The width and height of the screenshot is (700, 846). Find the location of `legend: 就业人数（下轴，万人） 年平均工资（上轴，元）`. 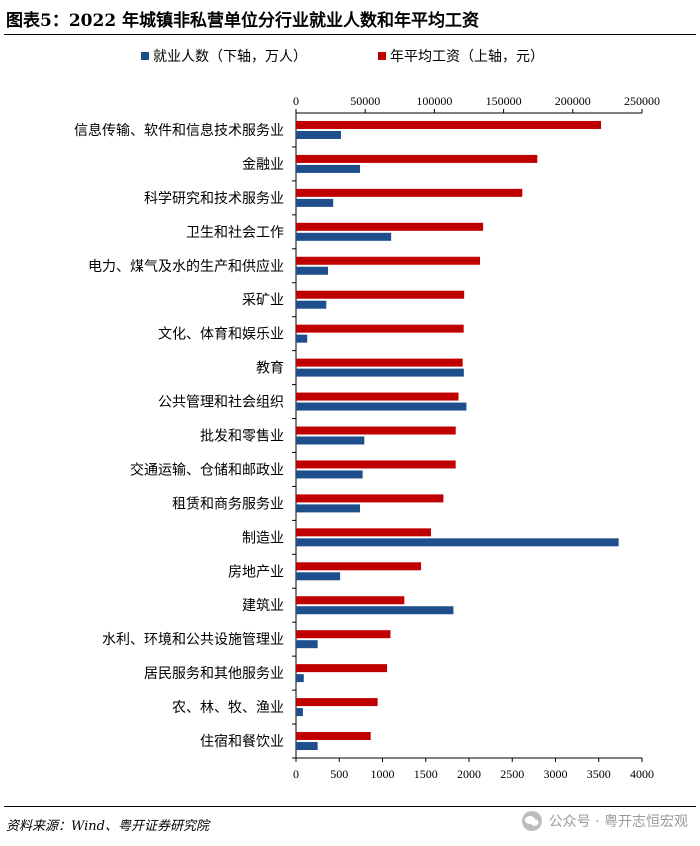

legend: 就业人数（下轴，万人） 年平均工资（上轴，元） is located at coordinates (350, 57).